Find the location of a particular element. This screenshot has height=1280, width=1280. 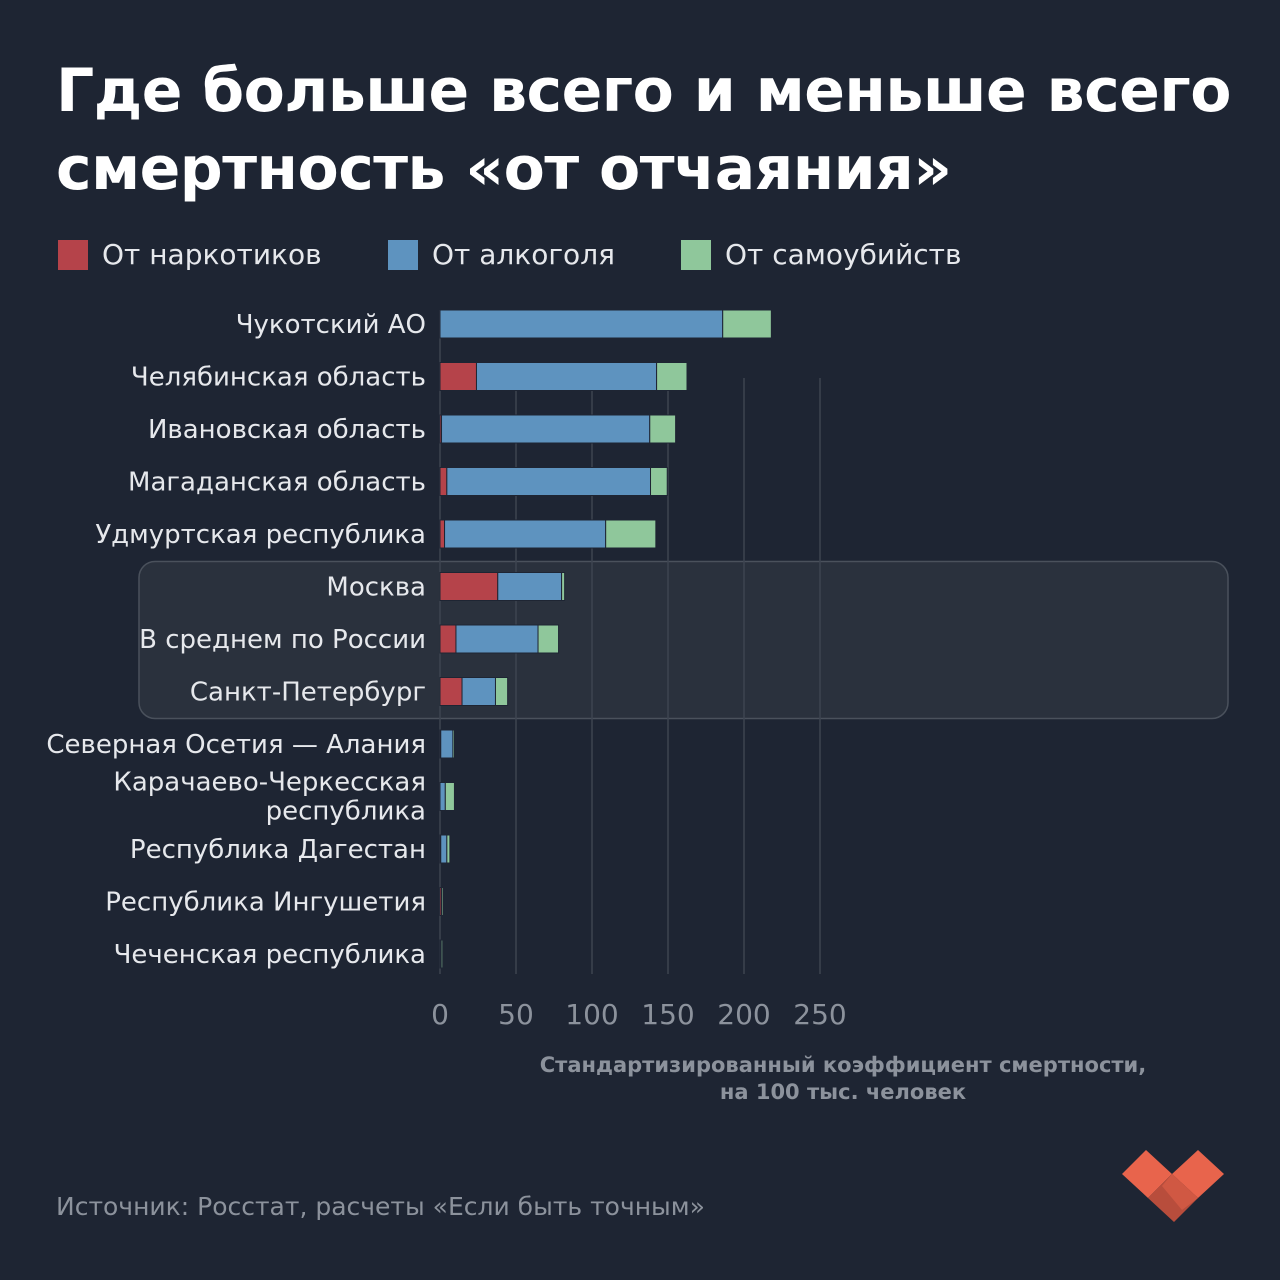

brand-logo-icon is located at coordinates (1173, 1186).